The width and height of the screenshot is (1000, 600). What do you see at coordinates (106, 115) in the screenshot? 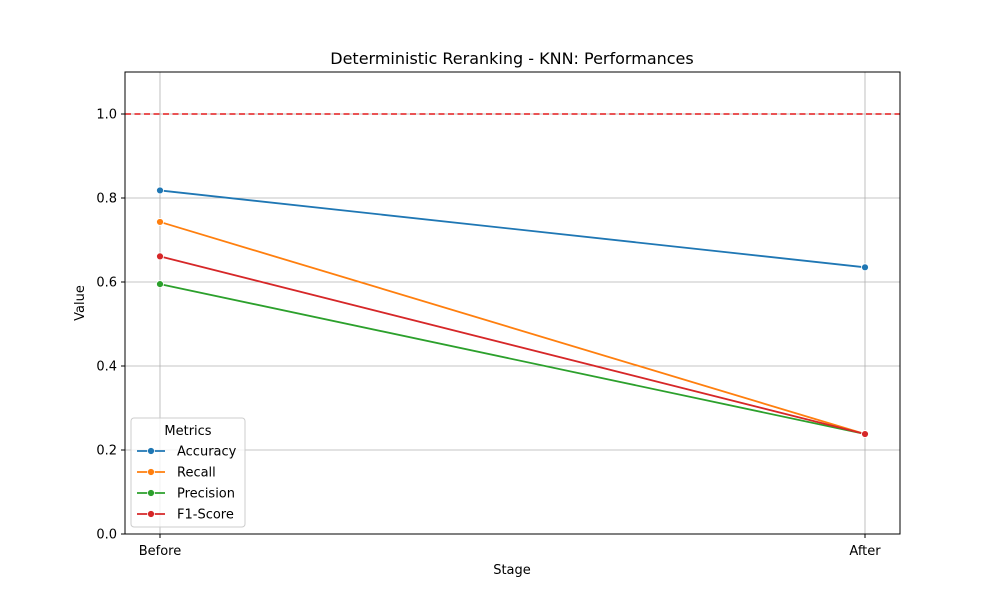
I see `y-tick-label: 1.0` at bounding box center [106, 115].